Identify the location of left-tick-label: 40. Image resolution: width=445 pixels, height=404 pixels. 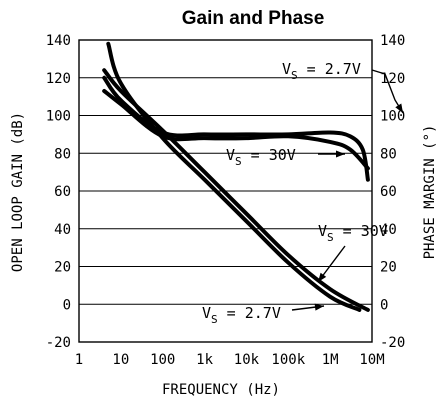
(62, 230).